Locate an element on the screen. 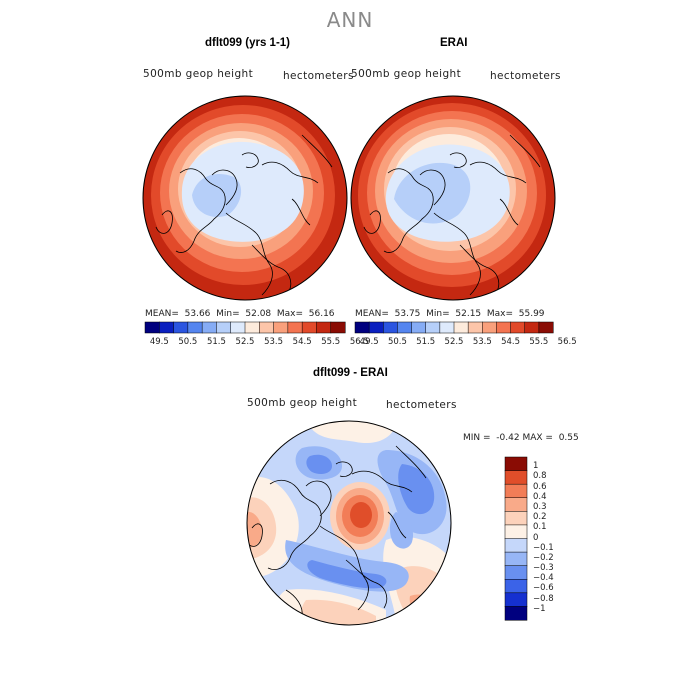 The width and height of the screenshot is (700, 700). panel1-band is located at coordinates (242, 191).